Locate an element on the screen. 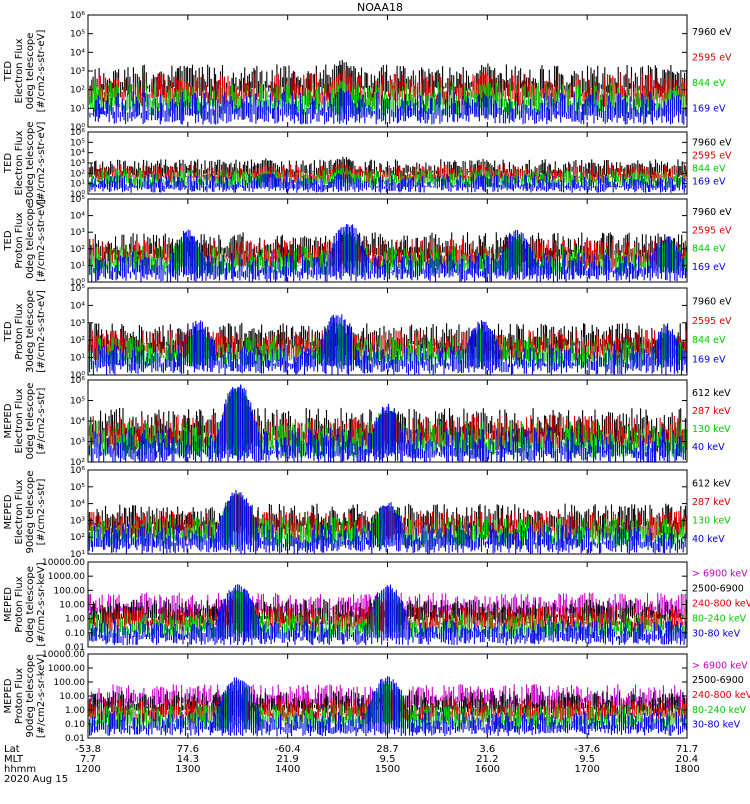 The height and width of the screenshot is (804, 750). x-tick-hhmm: 1700 is located at coordinates (586, 769).